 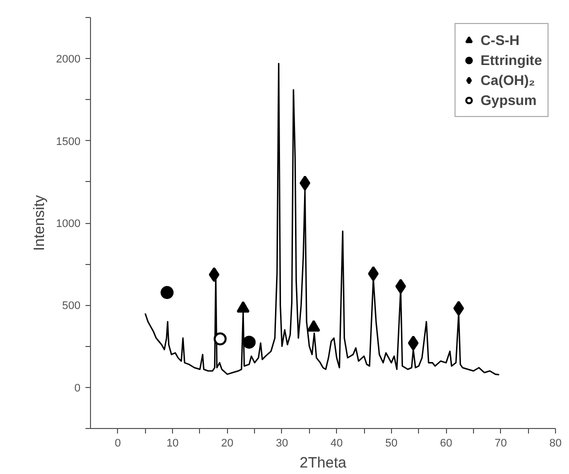 What do you see at coordinates (336, 444) in the screenshot?
I see `x-tick-label: 40` at bounding box center [336, 444].